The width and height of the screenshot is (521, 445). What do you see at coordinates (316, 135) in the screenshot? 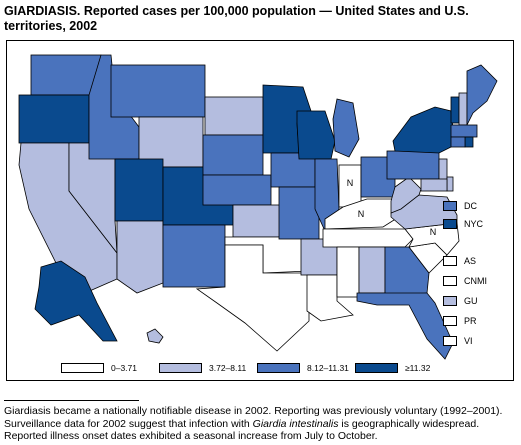
I see `state-wi` at bounding box center [316, 135].